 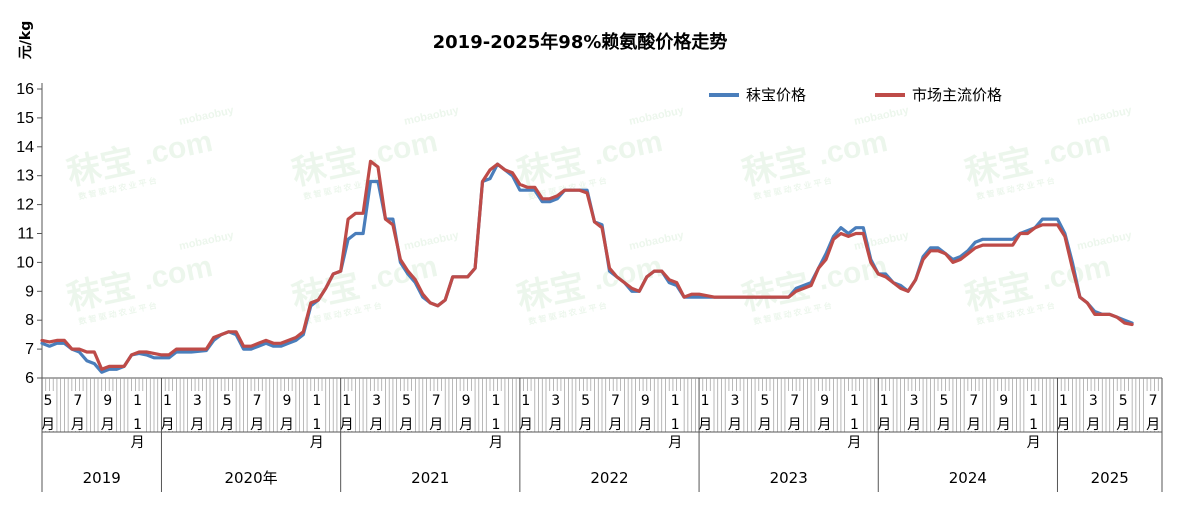 I want to click on chart-title: 2019-2025年98%赖氨酸价格走势, so click(x=580, y=42).